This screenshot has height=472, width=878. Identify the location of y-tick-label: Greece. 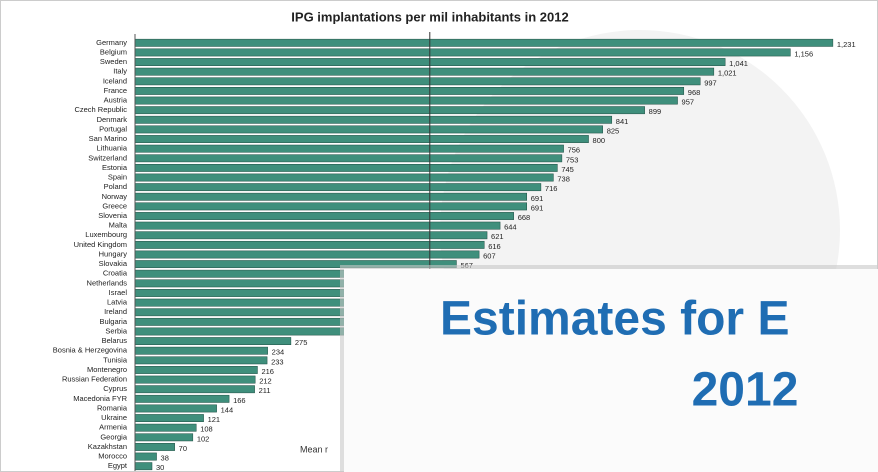
(114, 205).